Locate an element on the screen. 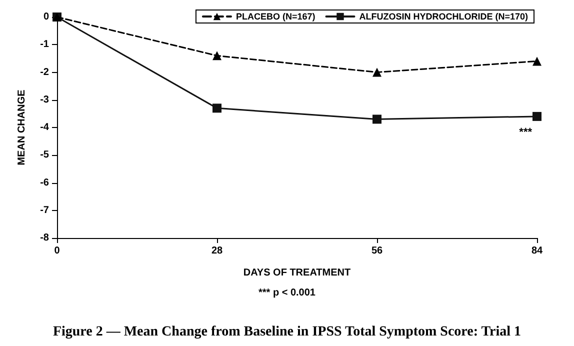 This screenshot has height=346, width=574. x-tick-label: 84 is located at coordinates (537, 251).